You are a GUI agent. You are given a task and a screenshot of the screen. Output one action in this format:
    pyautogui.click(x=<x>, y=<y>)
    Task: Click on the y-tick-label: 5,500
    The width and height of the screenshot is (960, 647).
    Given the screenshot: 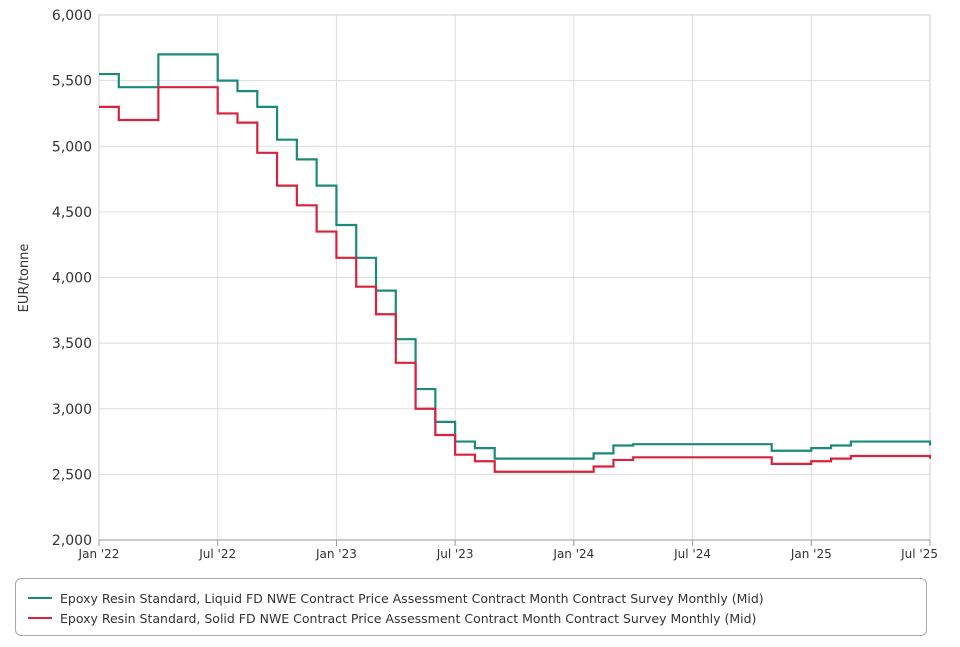 What is the action you would take?
    pyautogui.click(x=72, y=82)
    